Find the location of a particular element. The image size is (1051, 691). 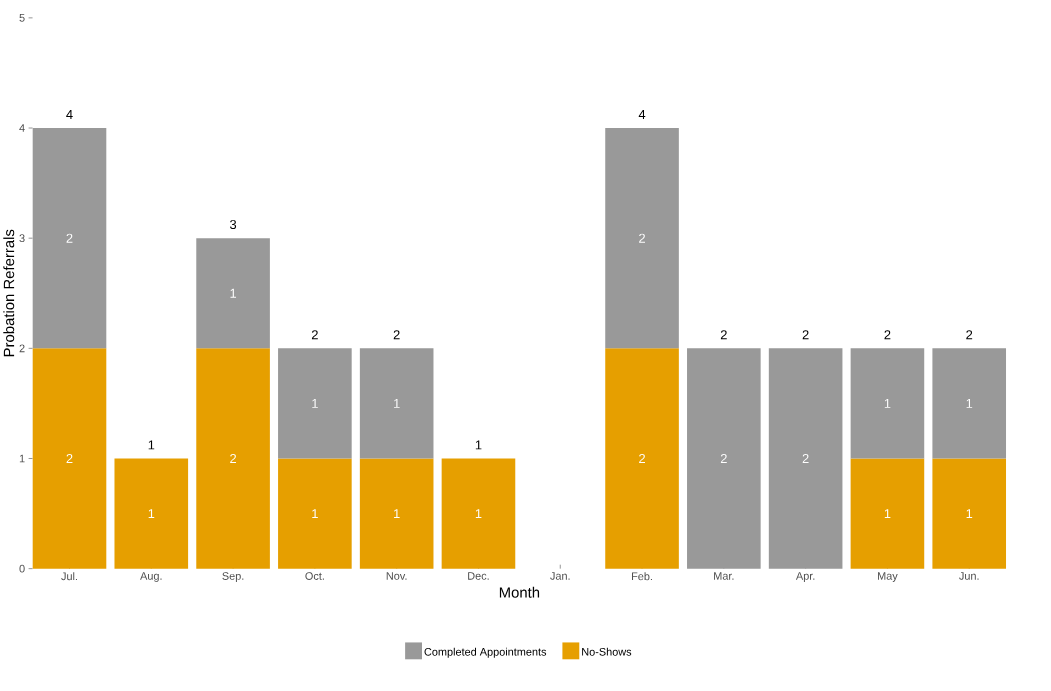

legend-label: Completed Appointments is located at coordinates (485, 652).